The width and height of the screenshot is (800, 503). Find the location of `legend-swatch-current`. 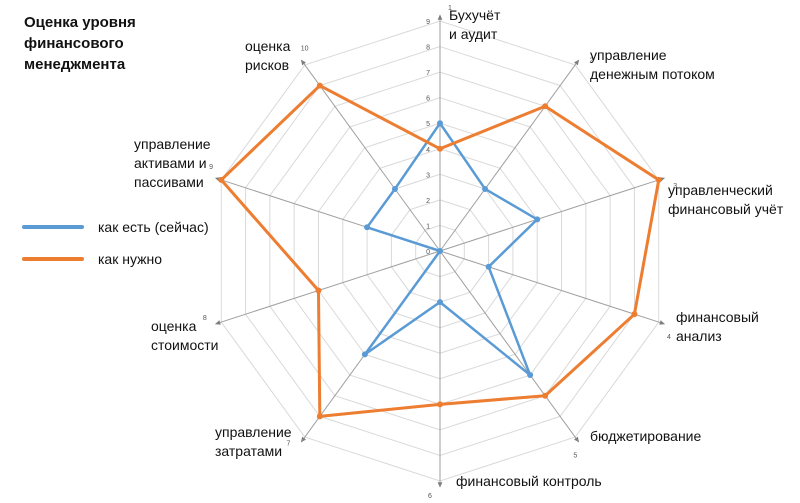

legend-swatch-current is located at coordinates (53, 227).